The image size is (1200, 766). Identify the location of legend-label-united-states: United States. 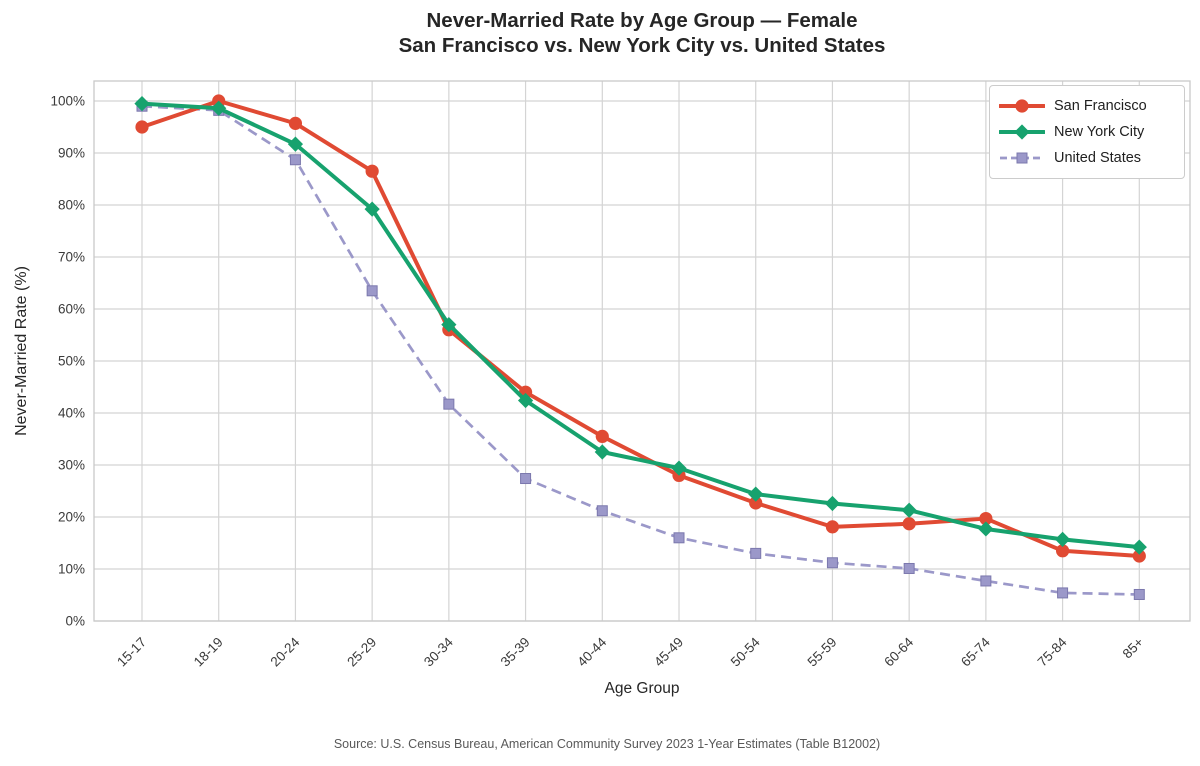
(1098, 158).